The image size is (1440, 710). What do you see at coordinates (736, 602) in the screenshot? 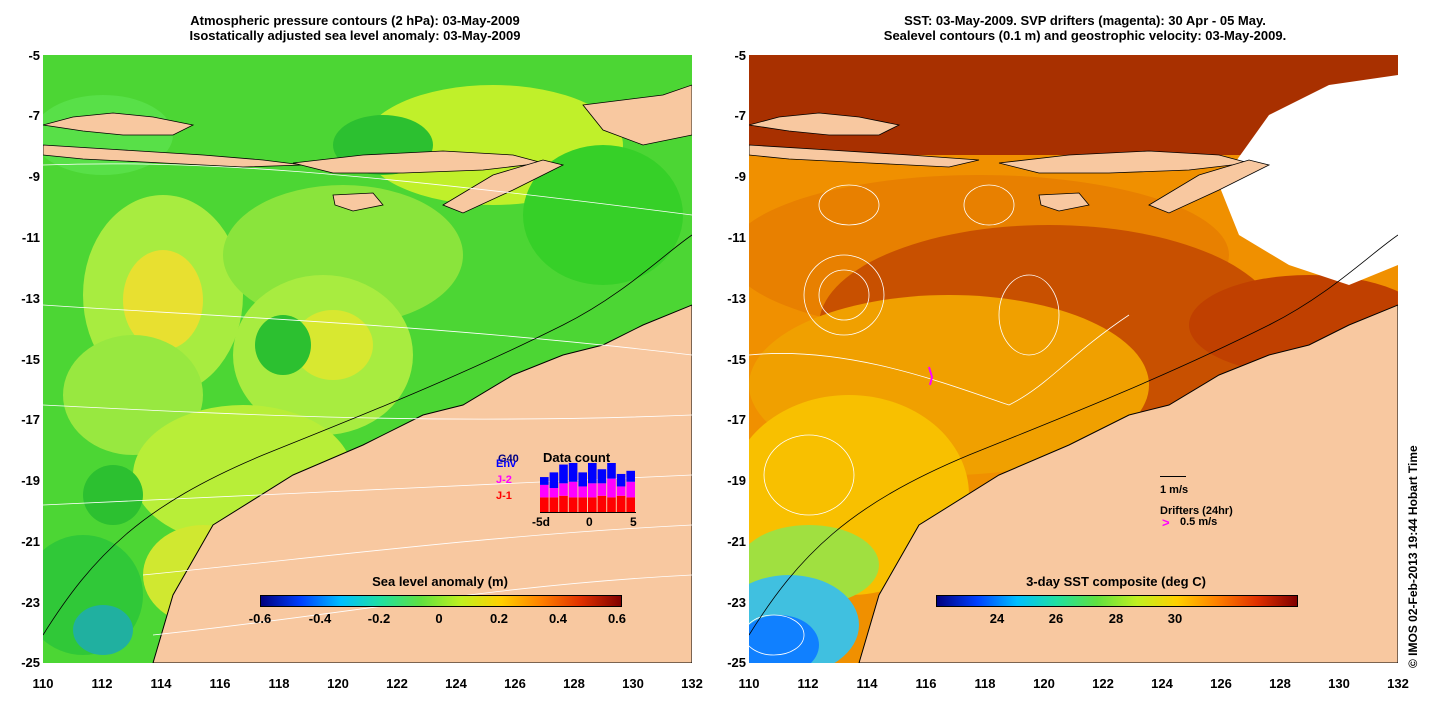
I see `right-ytick: -23` at bounding box center [736, 602].